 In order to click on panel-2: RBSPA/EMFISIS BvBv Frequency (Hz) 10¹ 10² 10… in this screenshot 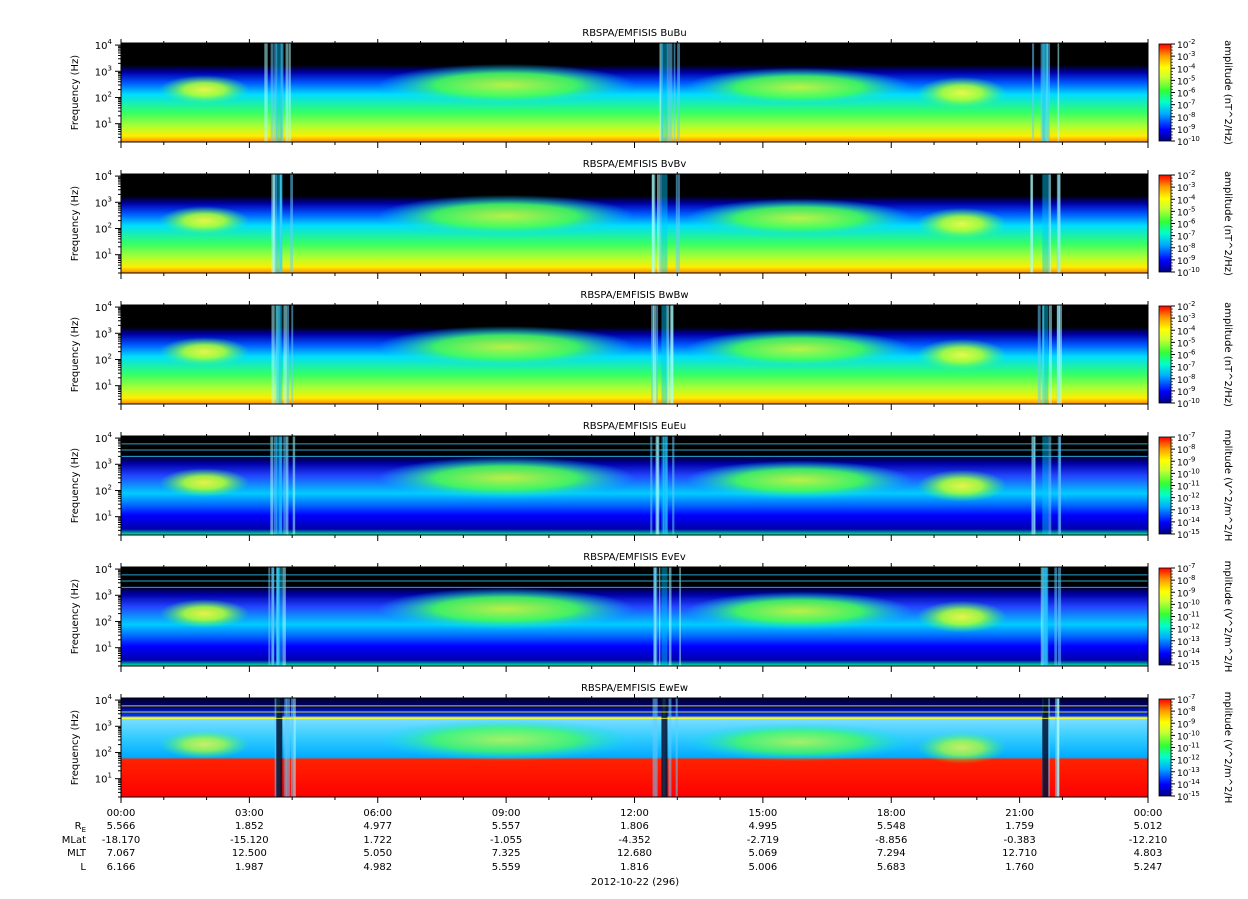, I will do `click(651, 219)`.